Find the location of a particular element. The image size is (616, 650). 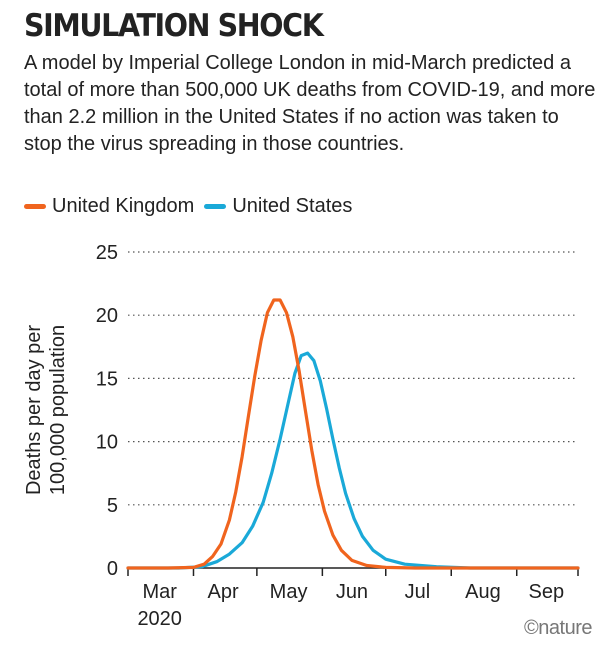

y-tick-label-5: 5 is located at coordinates (112, 506).